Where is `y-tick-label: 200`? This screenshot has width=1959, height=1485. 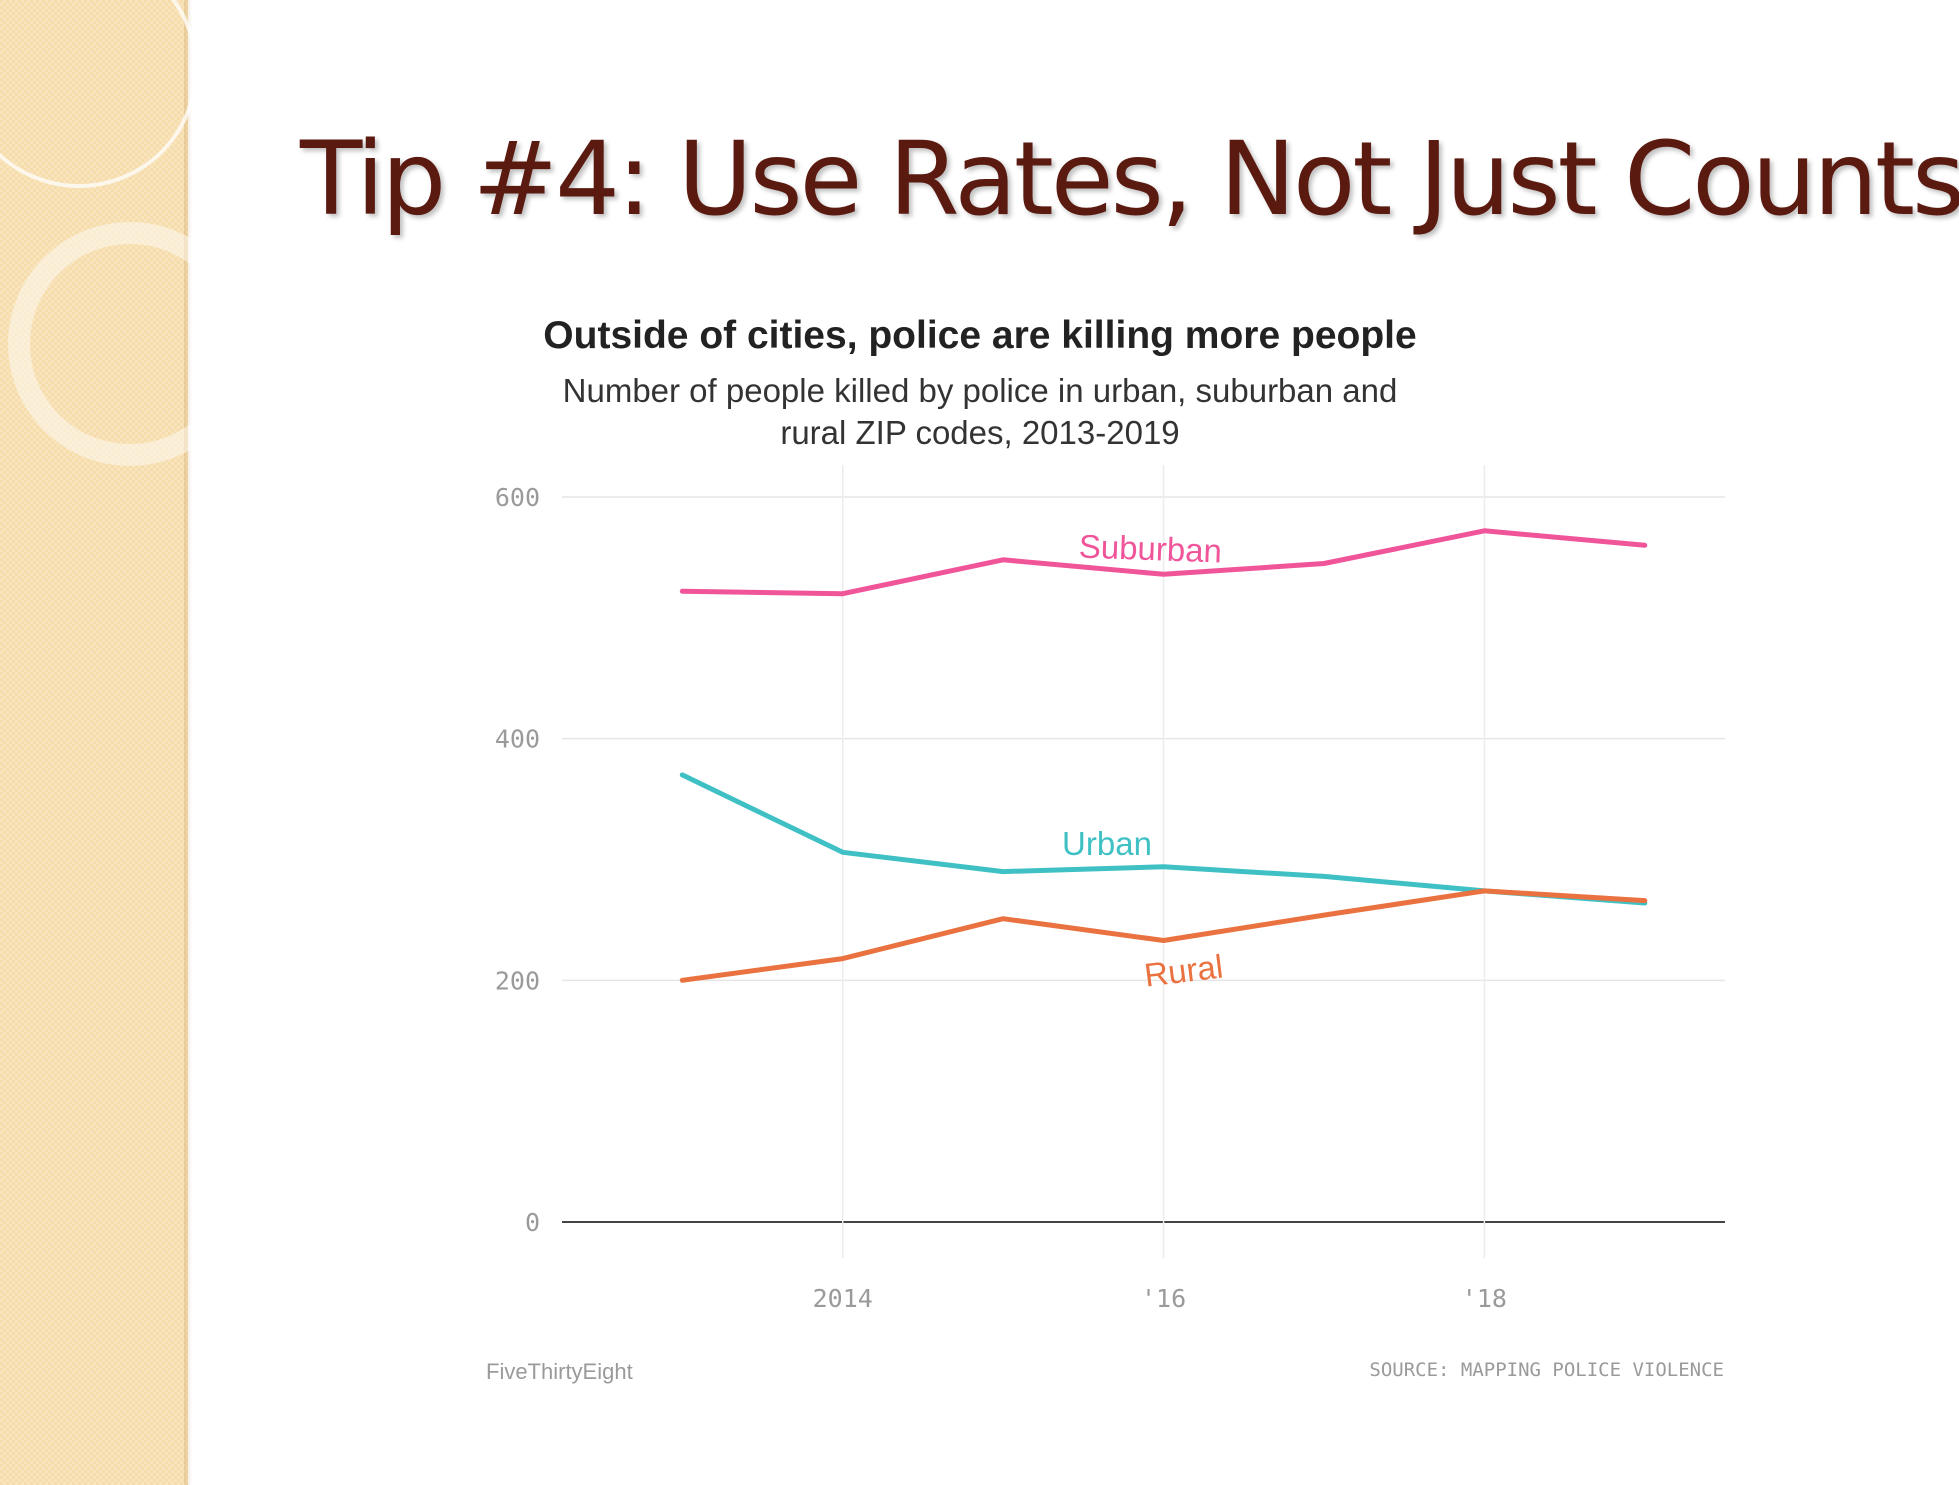 y-tick-label: 200 is located at coordinates (517, 980).